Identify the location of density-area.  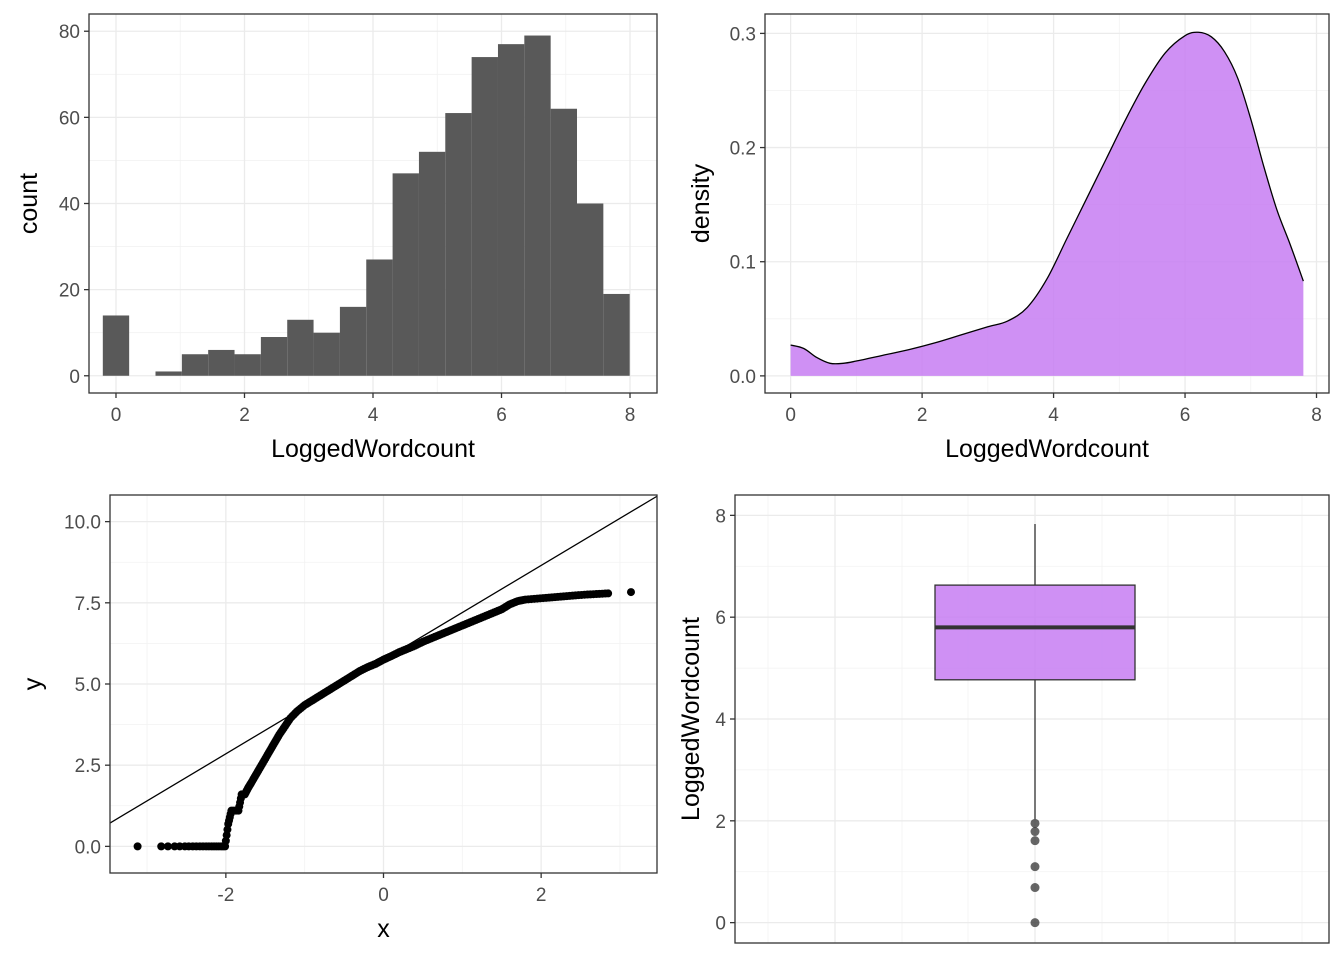
(1047, 204).